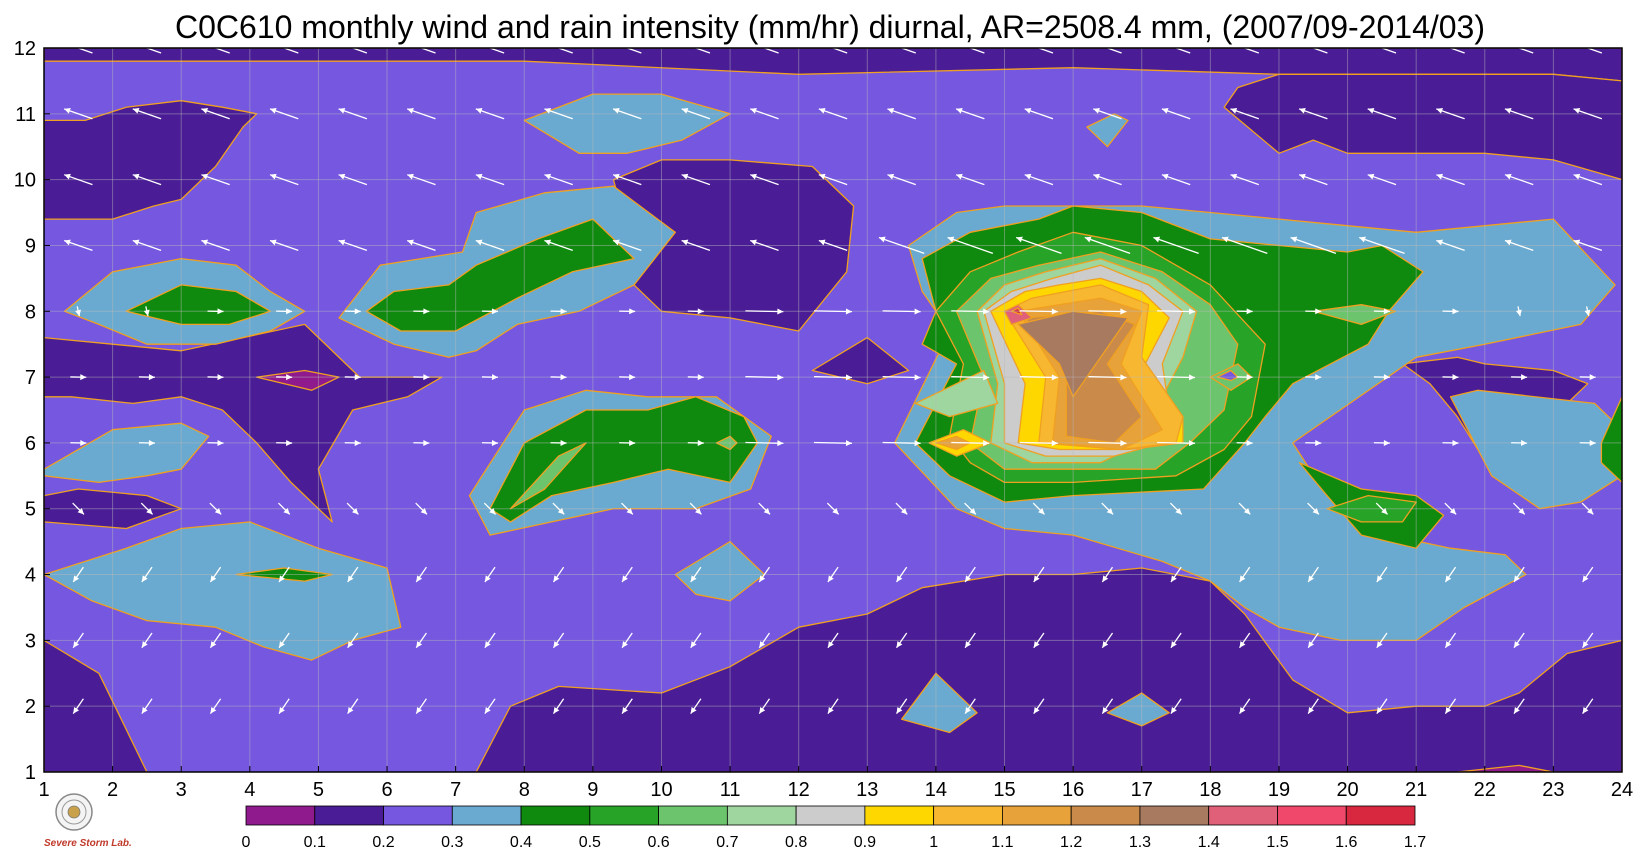 The width and height of the screenshot is (1640, 860). Describe the element at coordinates (933, 842) in the screenshot. I see `colorbar-tick-label: 1` at that location.